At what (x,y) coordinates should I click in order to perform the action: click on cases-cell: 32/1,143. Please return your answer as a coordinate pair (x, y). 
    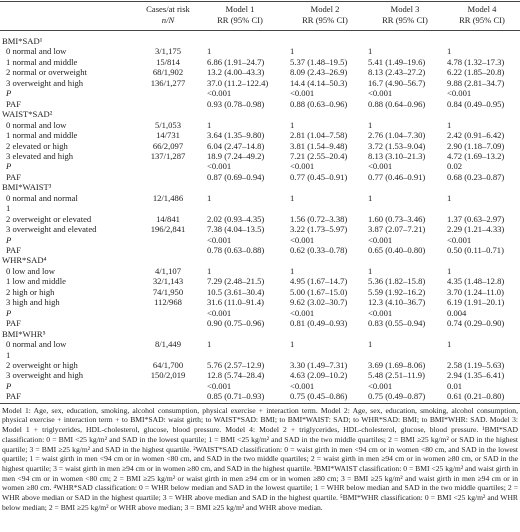
    Looking at the image, I should click on (168, 281).